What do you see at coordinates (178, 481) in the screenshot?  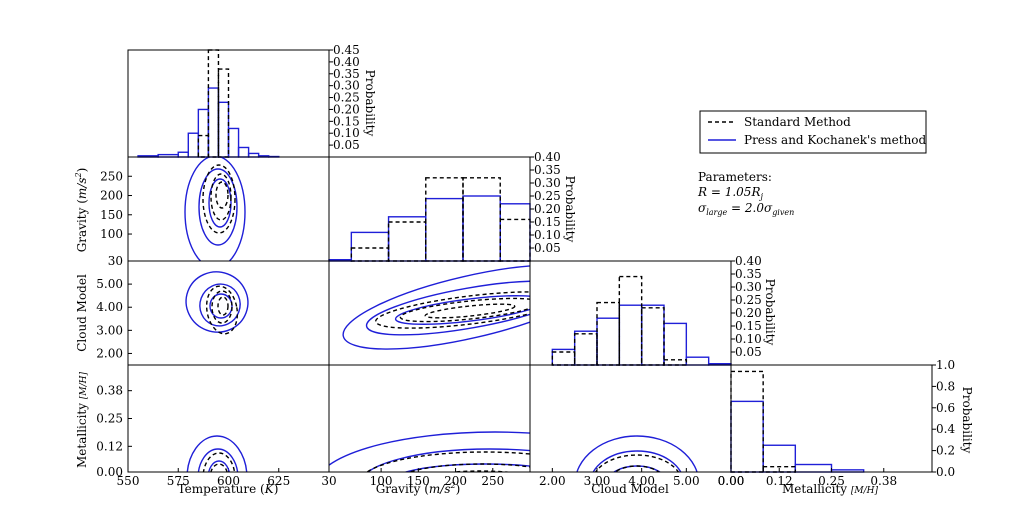 I see `temperature-x-tick-label: 575` at bounding box center [178, 481].